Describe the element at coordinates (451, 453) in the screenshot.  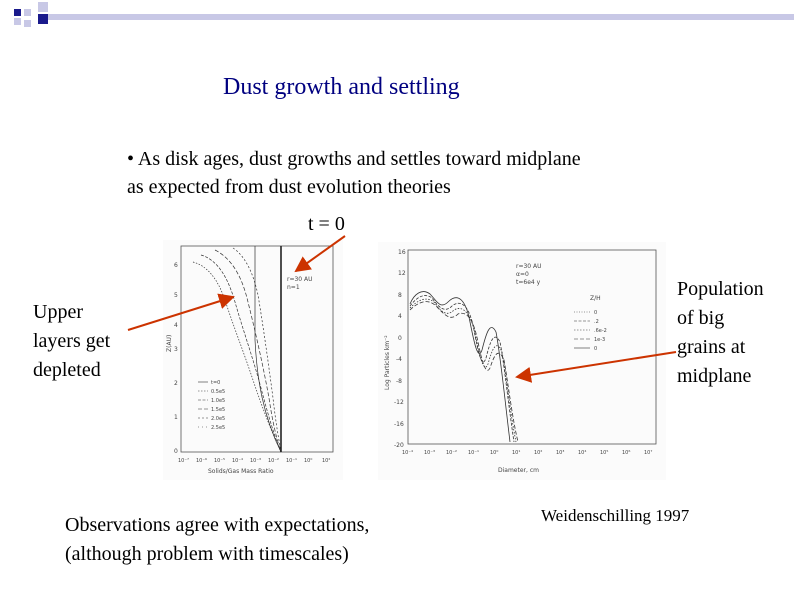
I see `right-xtick: 10⁻²` at that location.